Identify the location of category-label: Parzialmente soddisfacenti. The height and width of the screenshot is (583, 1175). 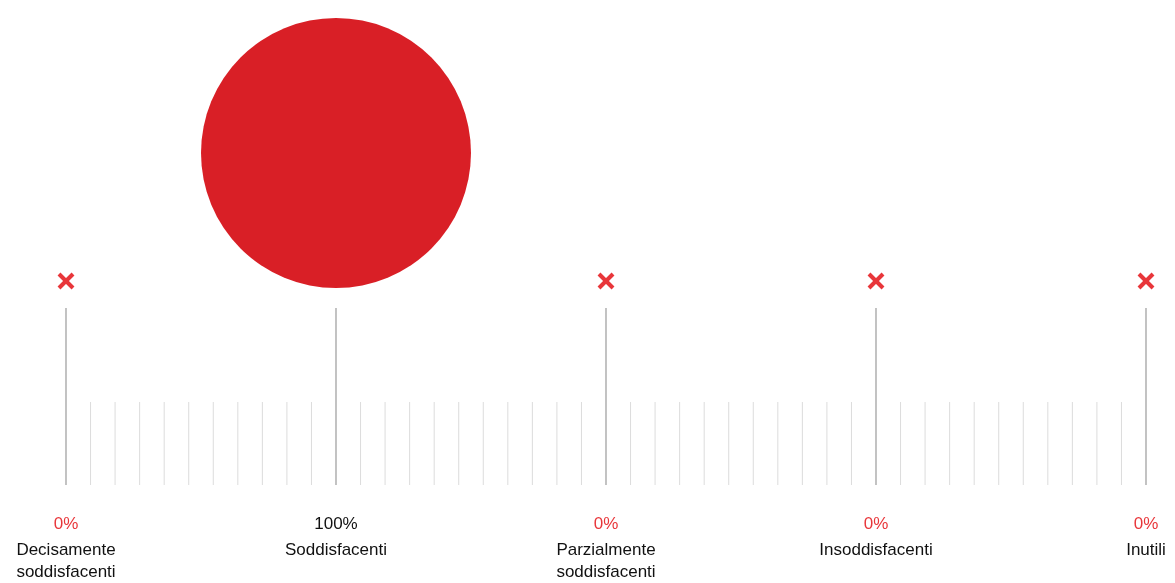
(606, 560).